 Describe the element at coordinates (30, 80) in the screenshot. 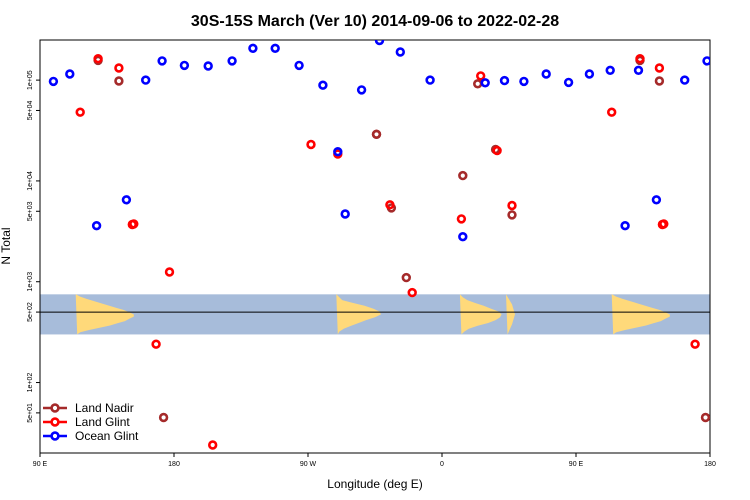

I see `y-tick-label: 1e+05` at that location.